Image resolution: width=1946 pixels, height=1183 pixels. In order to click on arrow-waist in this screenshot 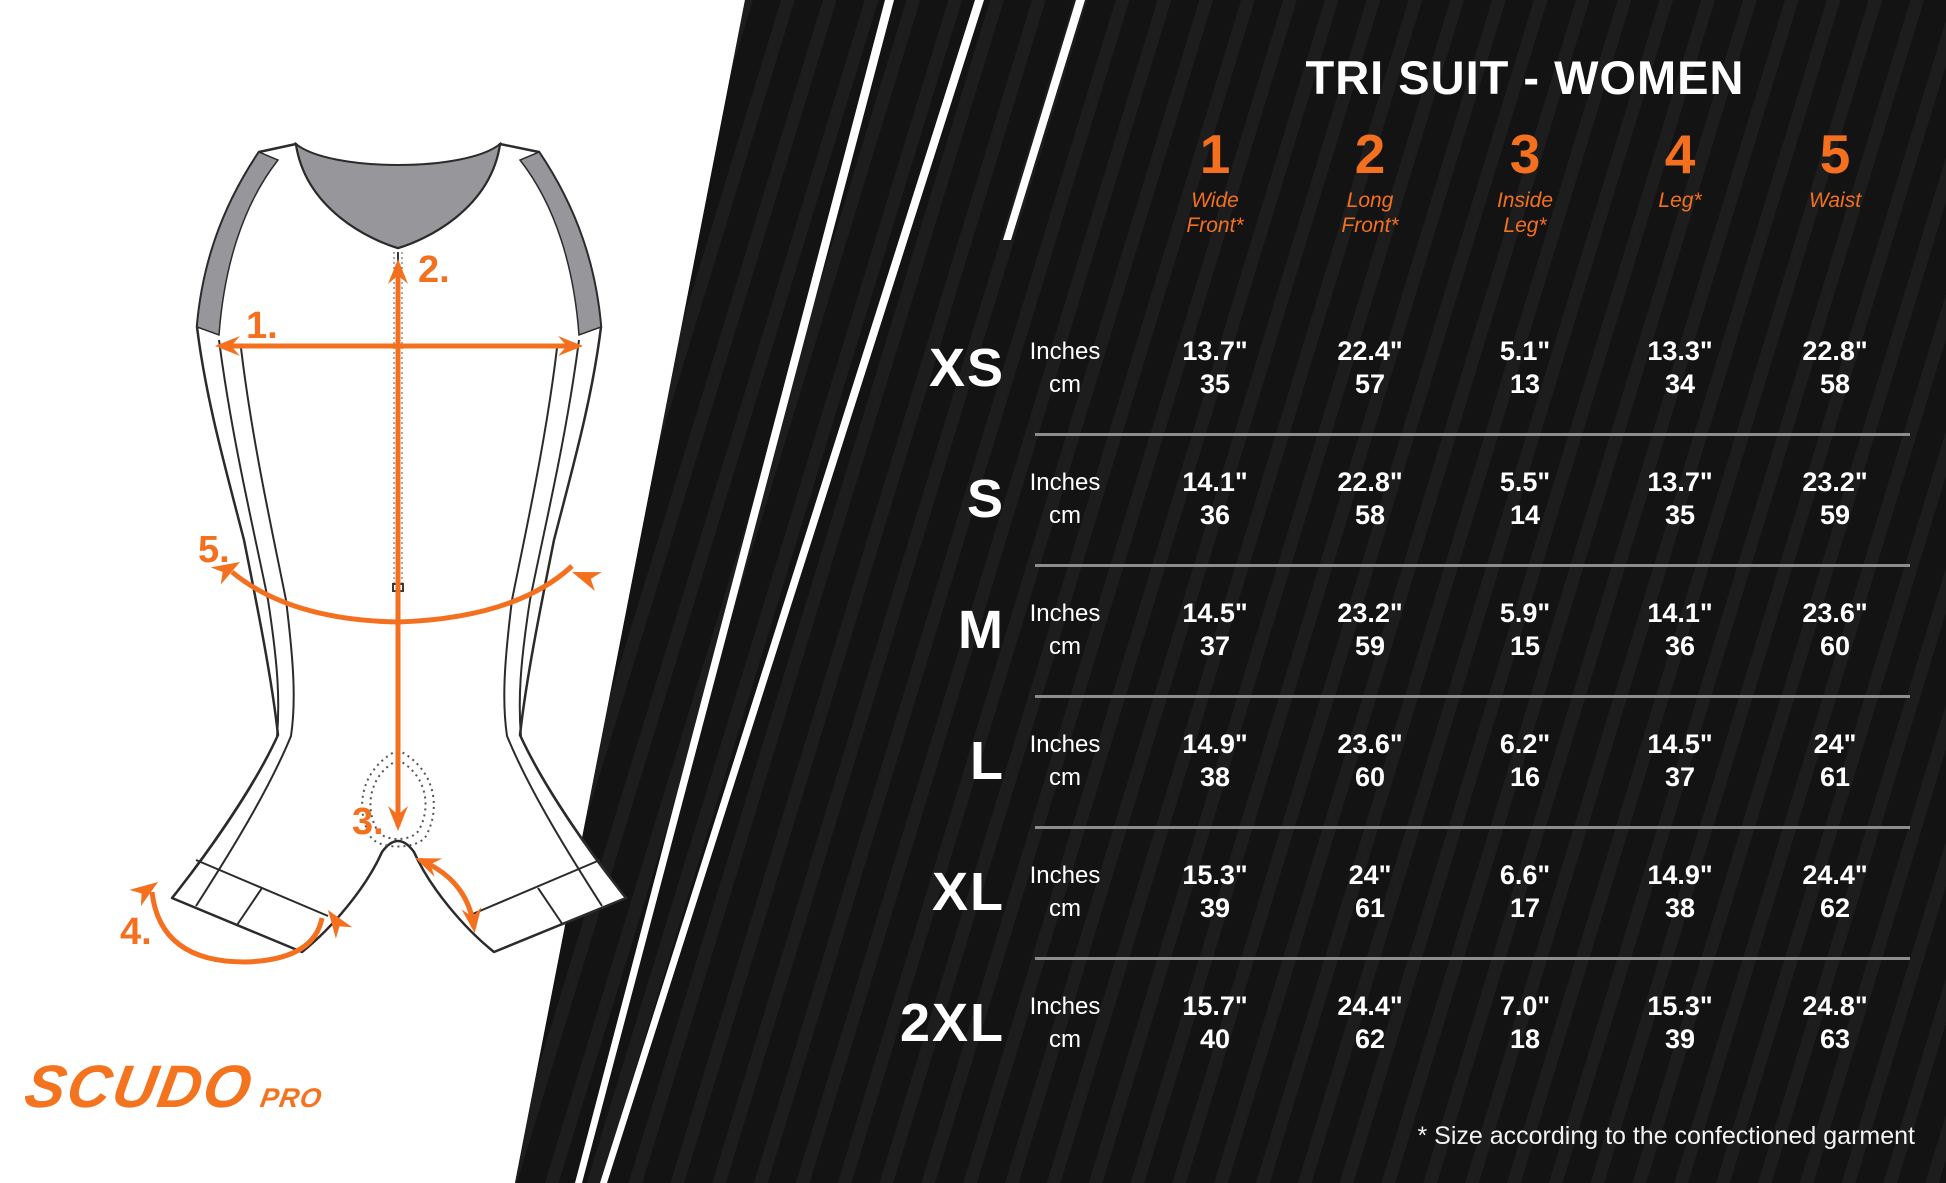, I will do `click(402, 594)`.